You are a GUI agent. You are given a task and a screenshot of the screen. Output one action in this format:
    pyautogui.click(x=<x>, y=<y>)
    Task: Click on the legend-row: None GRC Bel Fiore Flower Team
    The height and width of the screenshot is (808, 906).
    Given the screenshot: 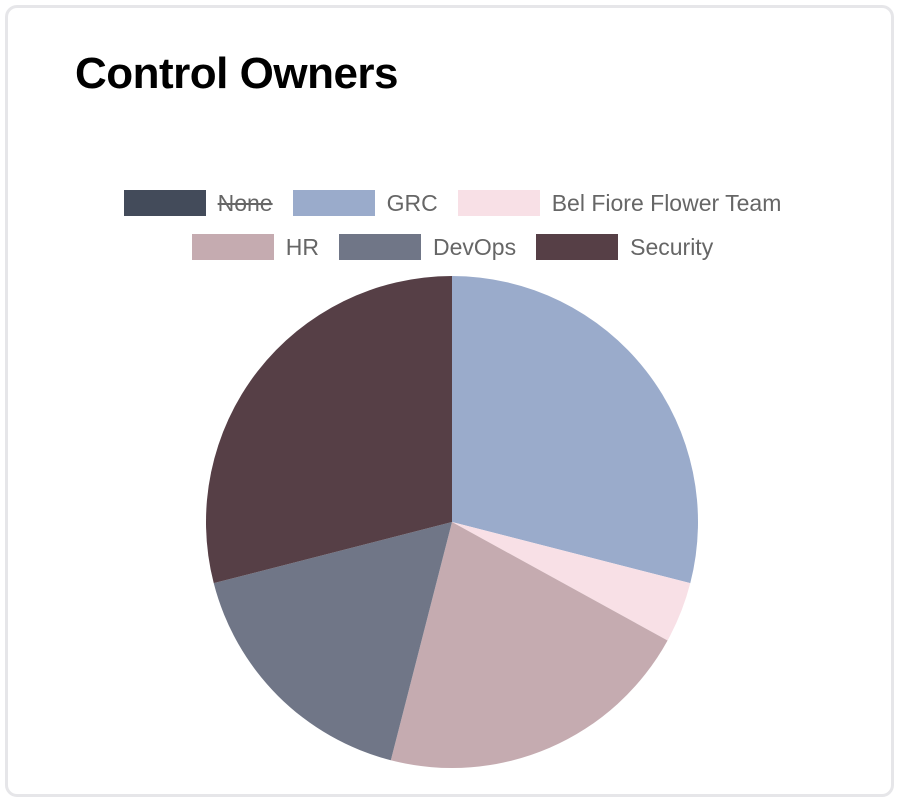 What is the action you would take?
    pyautogui.click(x=452, y=203)
    